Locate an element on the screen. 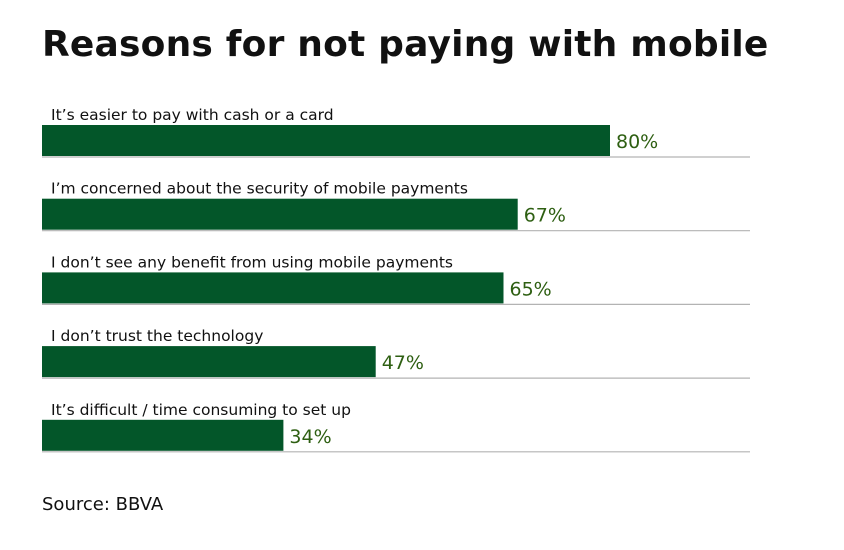  value-label: 47% is located at coordinates (403, 363).